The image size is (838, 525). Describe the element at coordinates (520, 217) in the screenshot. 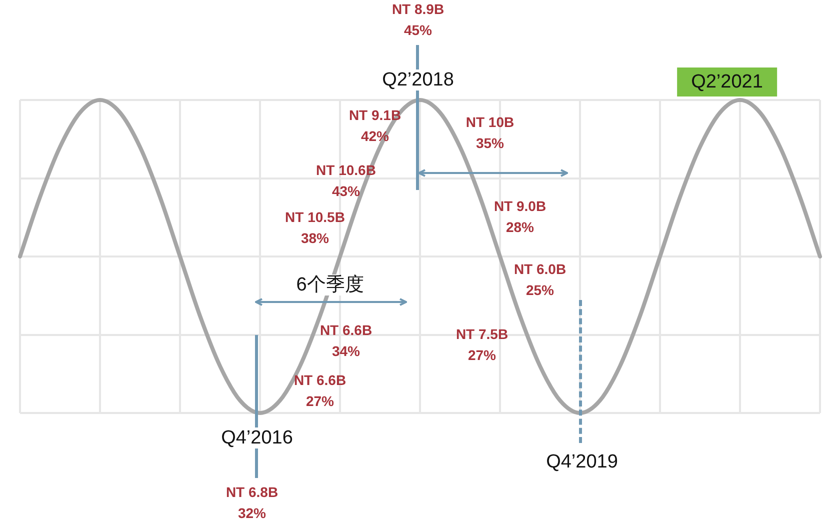

I see `annotation: NT 9.0B 28%` at that location.